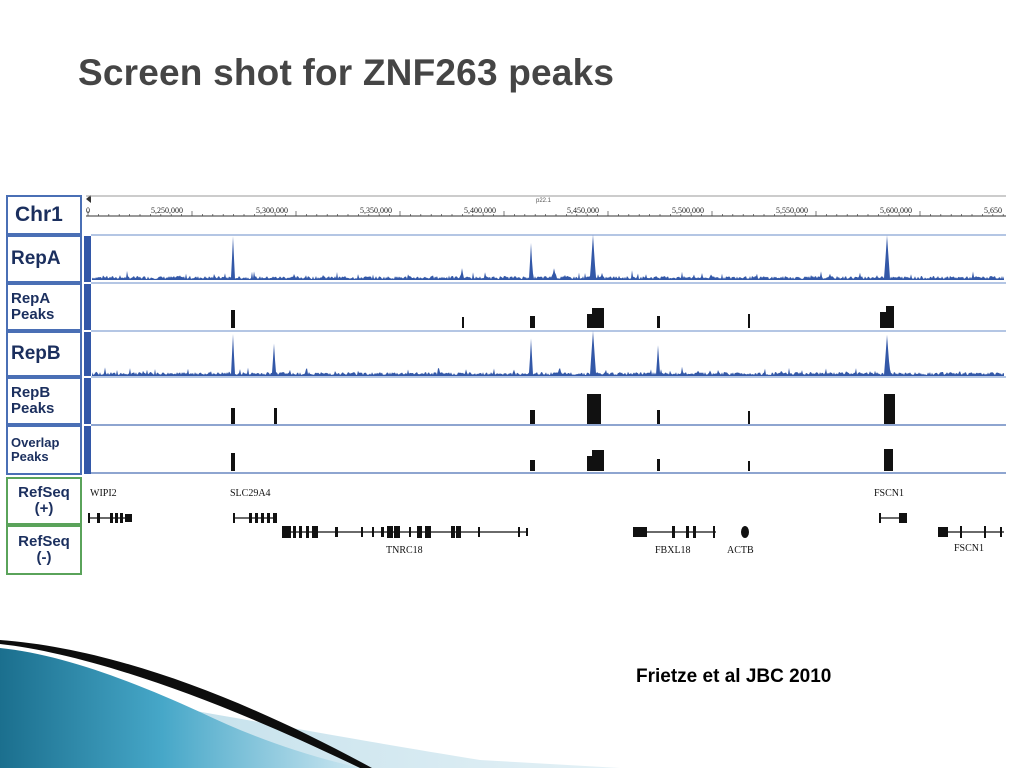 This screenshot has height=768, width=1024. What do you see at coordinates (87, 307) in the screenshot?
I see `track-handle-repa-peaks` at bounding box center [87, 307].